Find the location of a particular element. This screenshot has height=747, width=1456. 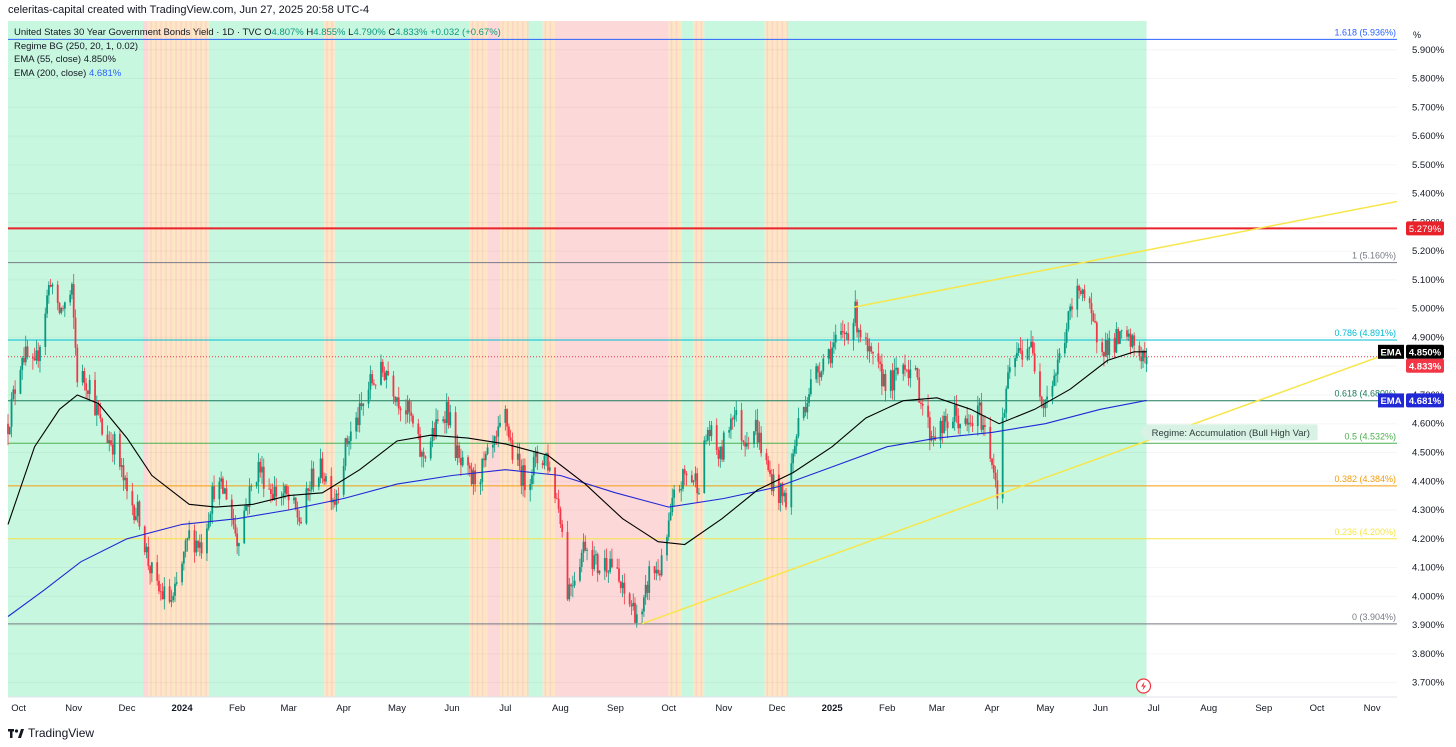

y-axis-tick-label: 5.000% is located at coordinates (1428, 309).